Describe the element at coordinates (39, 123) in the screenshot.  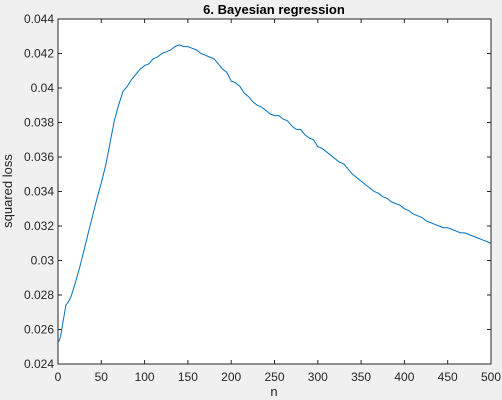
I see `y-tick-label: 0.038` at that location.